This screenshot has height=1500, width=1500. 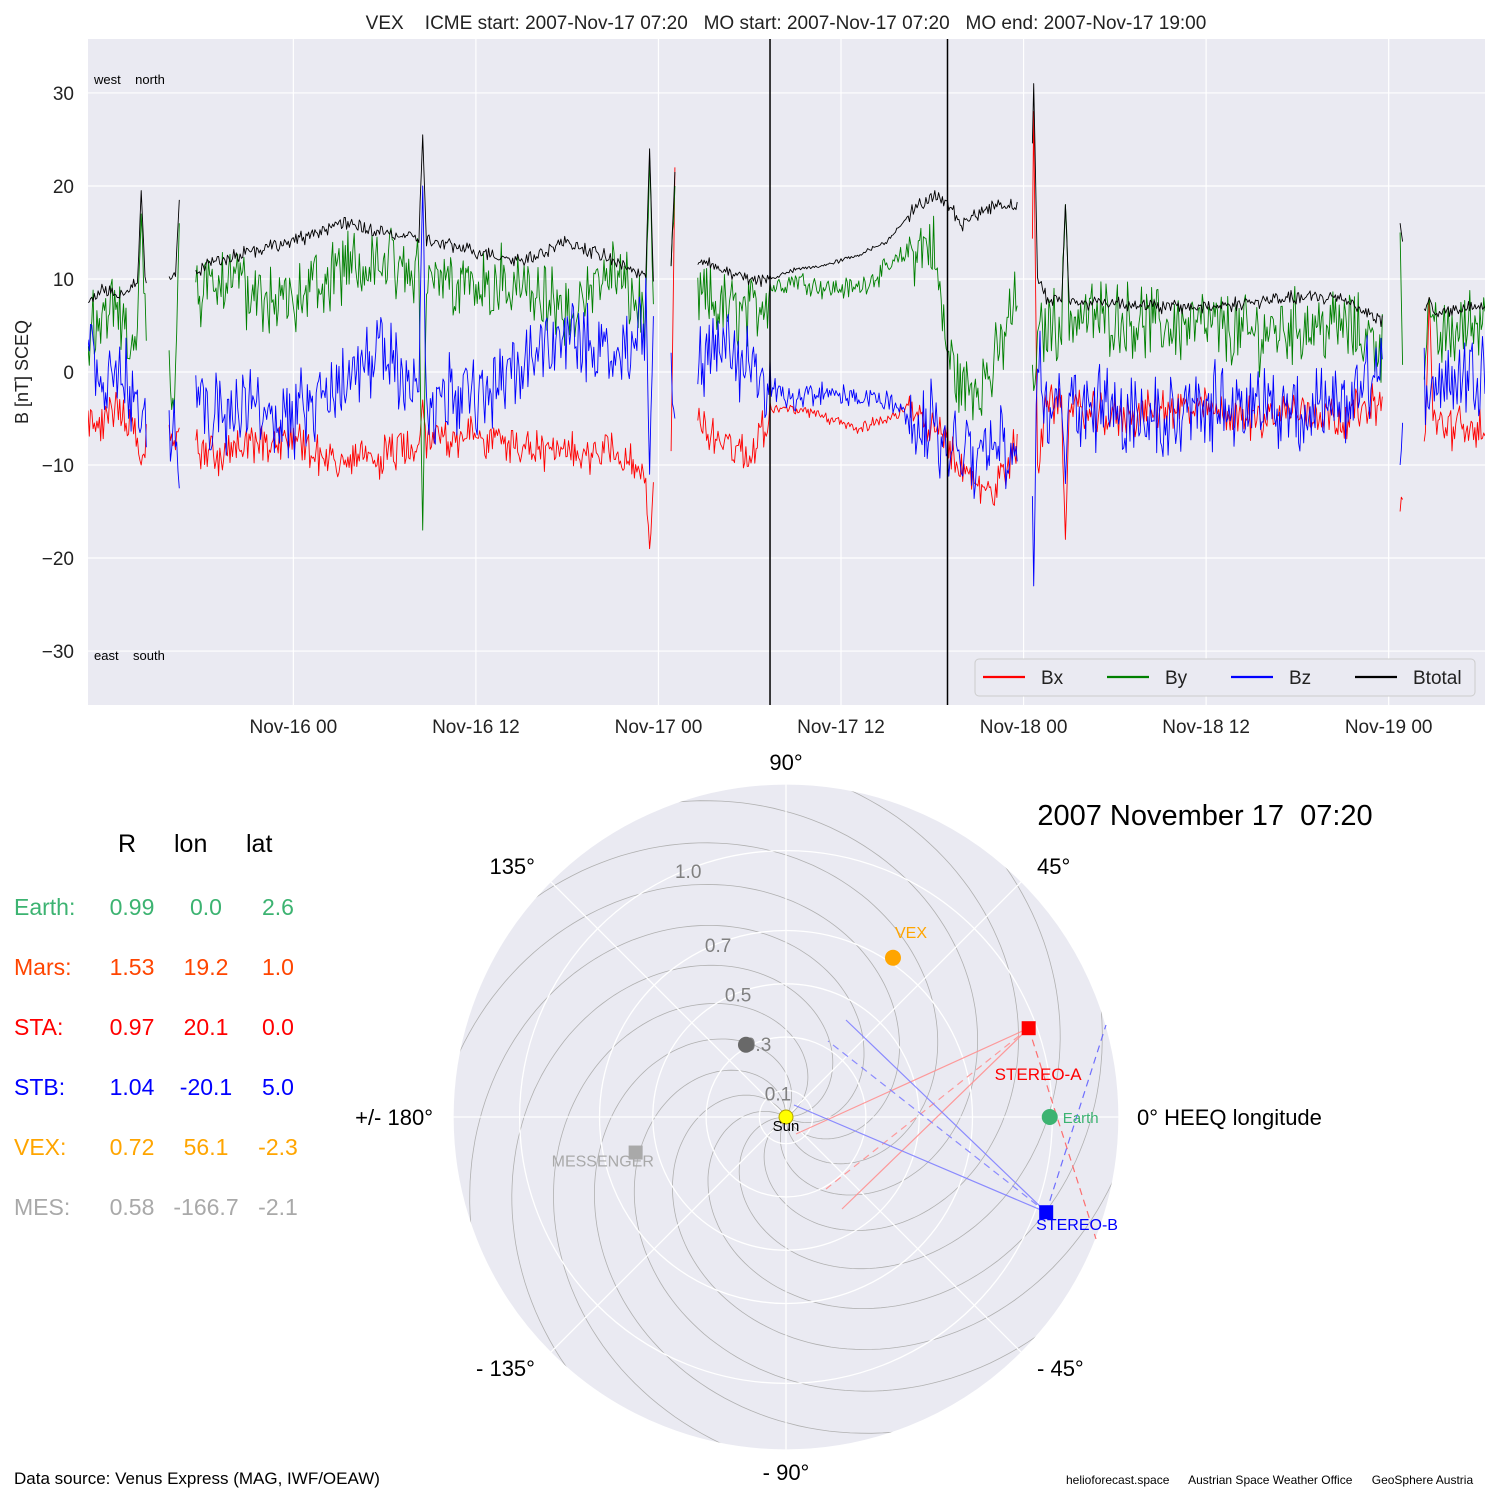 I want to click on credit-asw-office: Austrian Space Weather Office, so click(x=1270, y=1480).